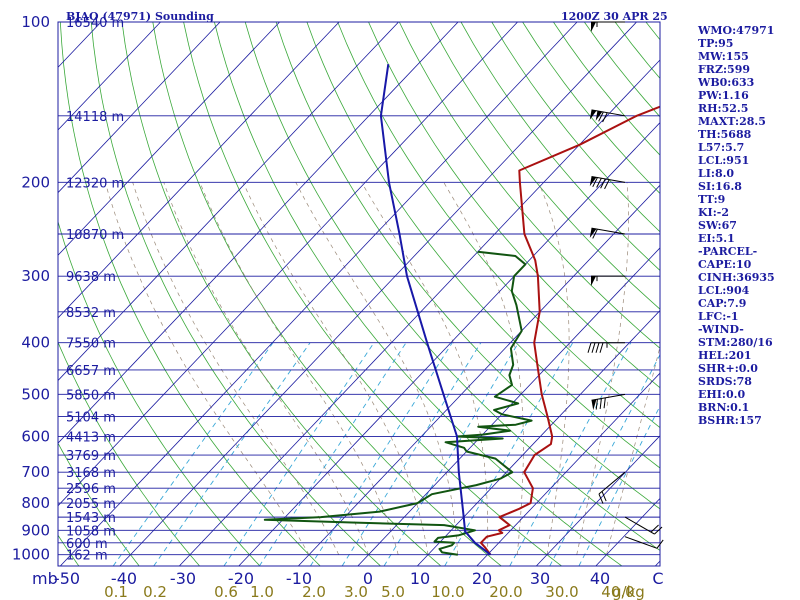  I want to click on index-item: KI:-2, so click(713, 212).